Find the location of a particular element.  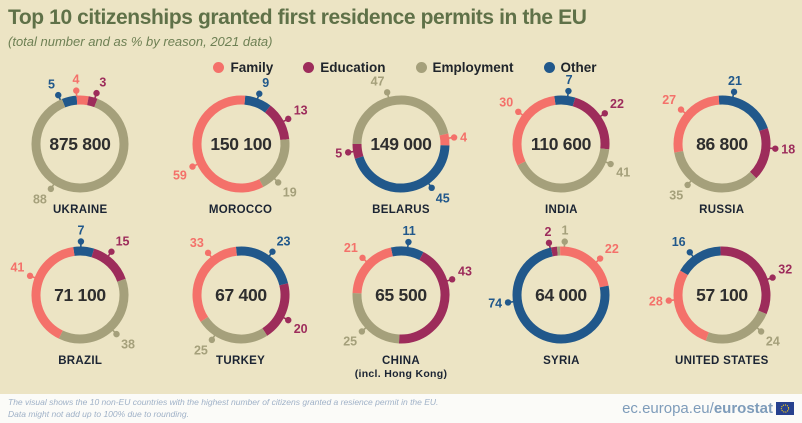

legend-label-family: Family is located at coordinates (252, 67).